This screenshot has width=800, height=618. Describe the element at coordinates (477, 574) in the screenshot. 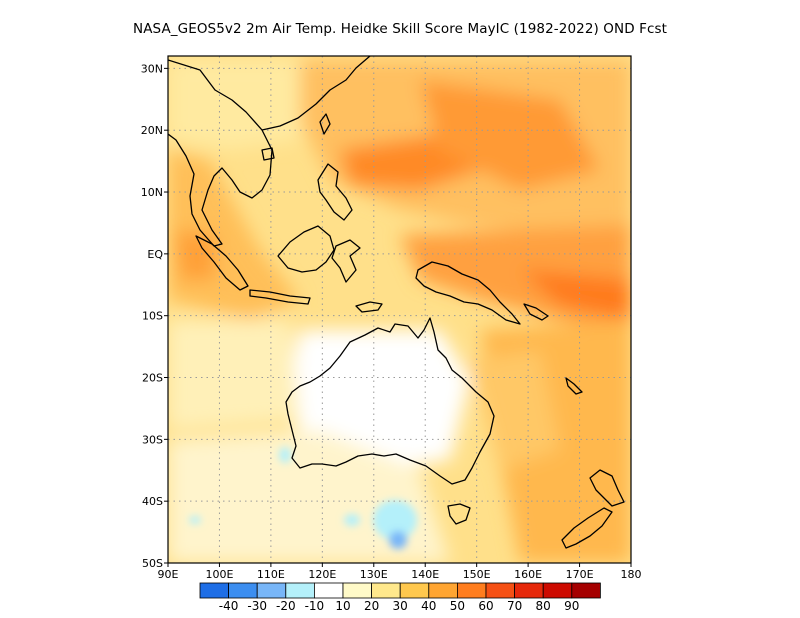

I see `lon-tick-label: 150E` at that location.